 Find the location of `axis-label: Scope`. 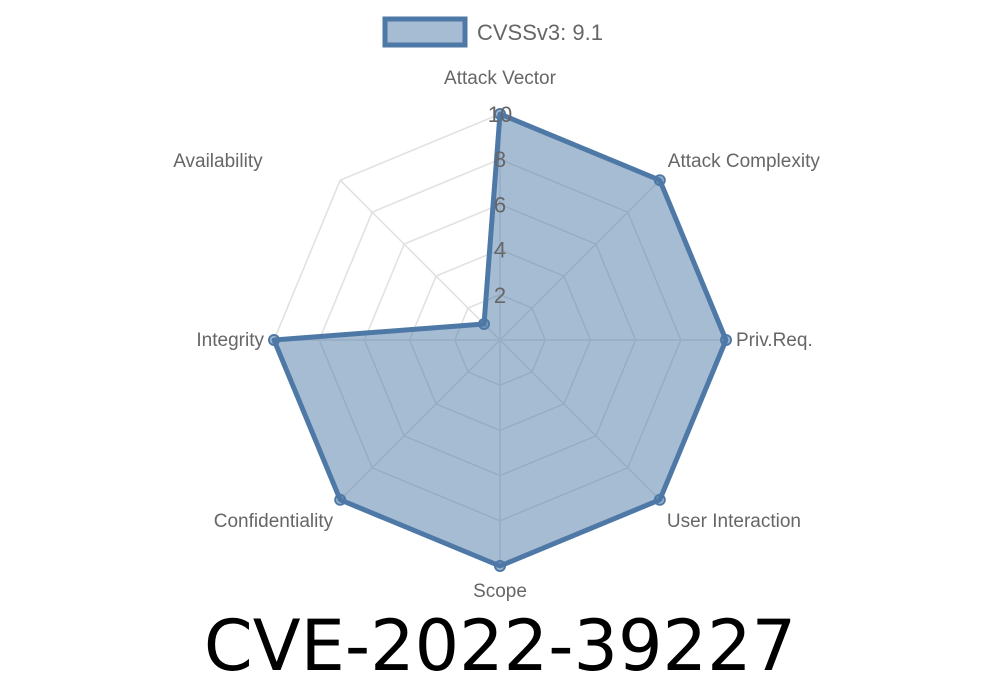

axis-label: Scope is located at coordinates (500, 591).